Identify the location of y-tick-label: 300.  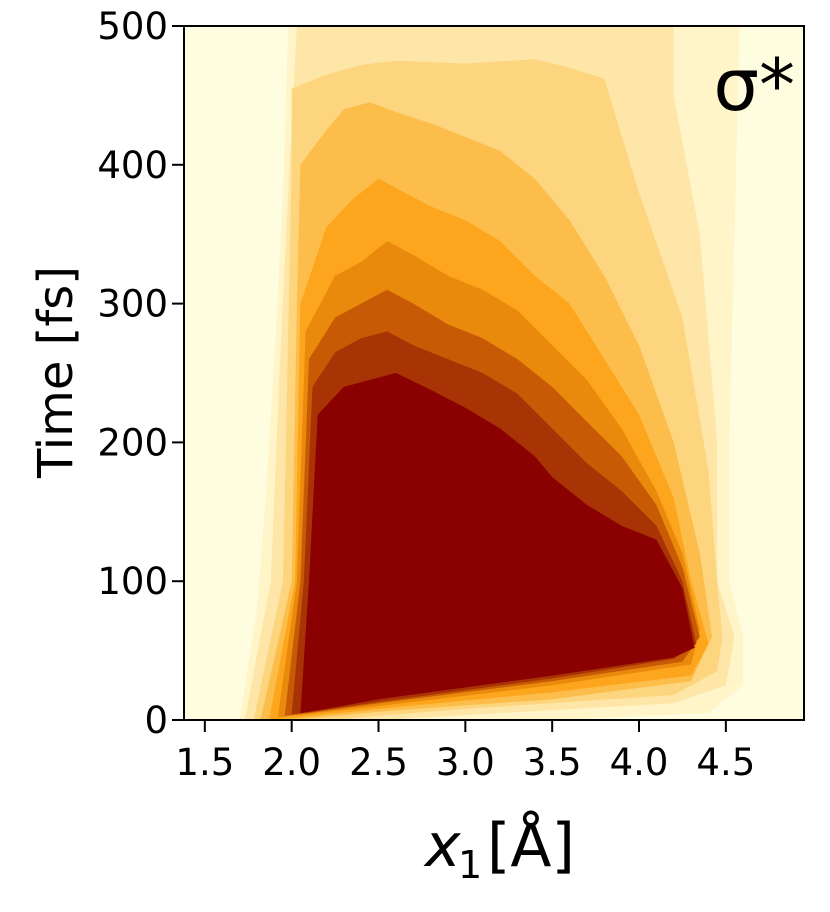
(132, 304).